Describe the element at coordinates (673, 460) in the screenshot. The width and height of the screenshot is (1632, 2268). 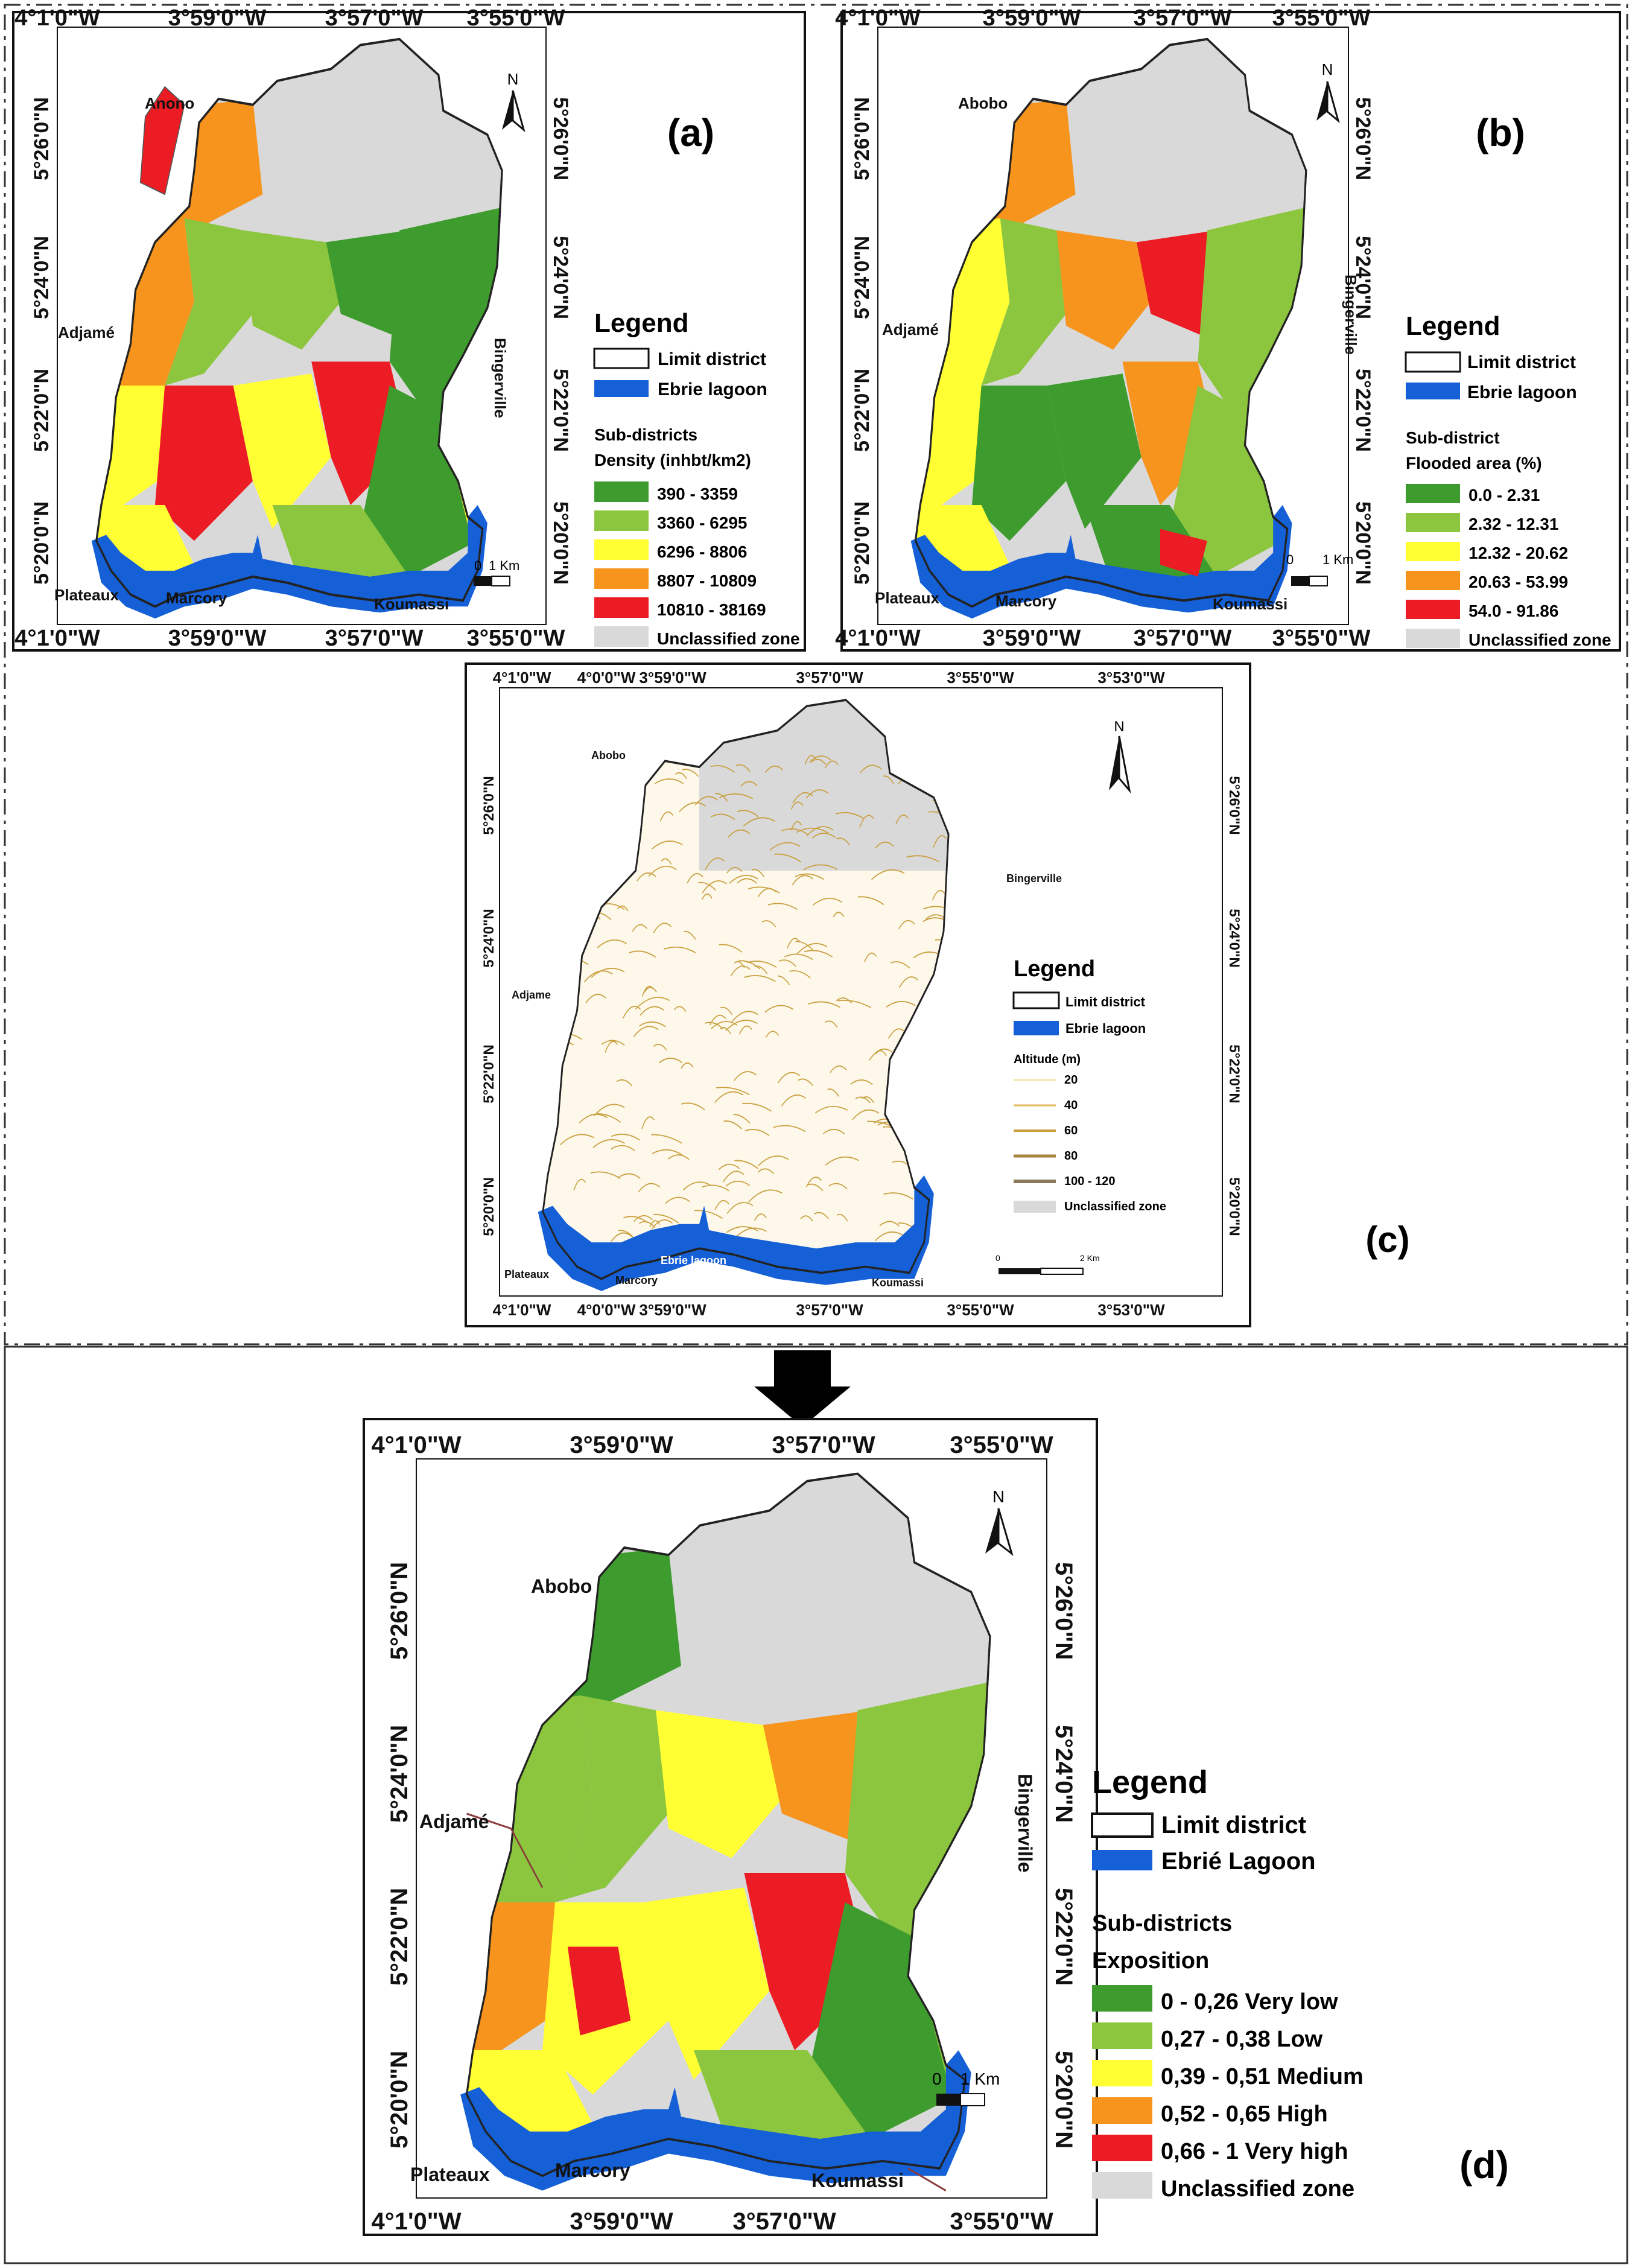
I see `panel-a-legend-variable: Density (inhbt/km2)` at that location.